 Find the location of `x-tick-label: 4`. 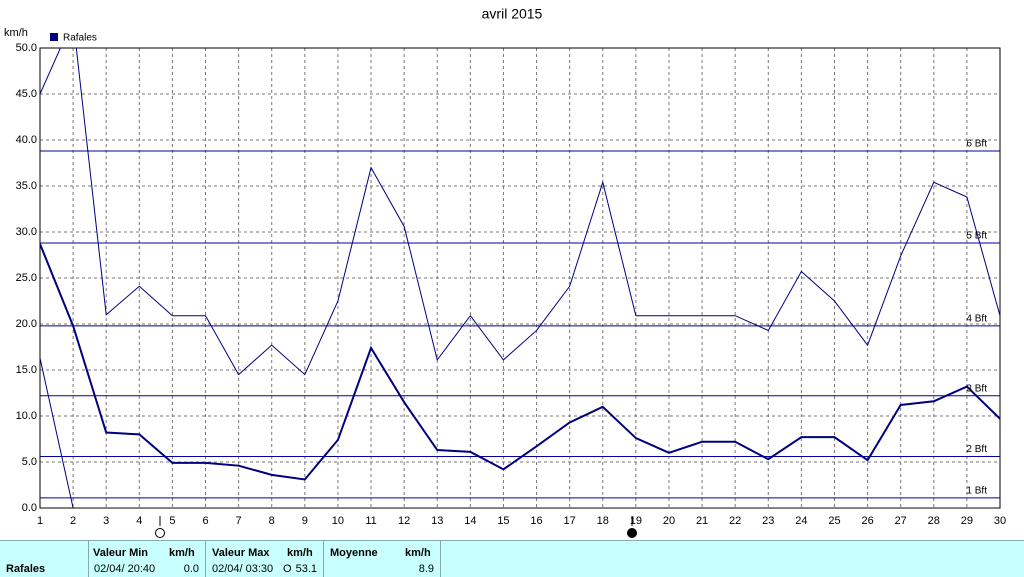

x-tick-label: 4 is located at coordinates (139, 521).